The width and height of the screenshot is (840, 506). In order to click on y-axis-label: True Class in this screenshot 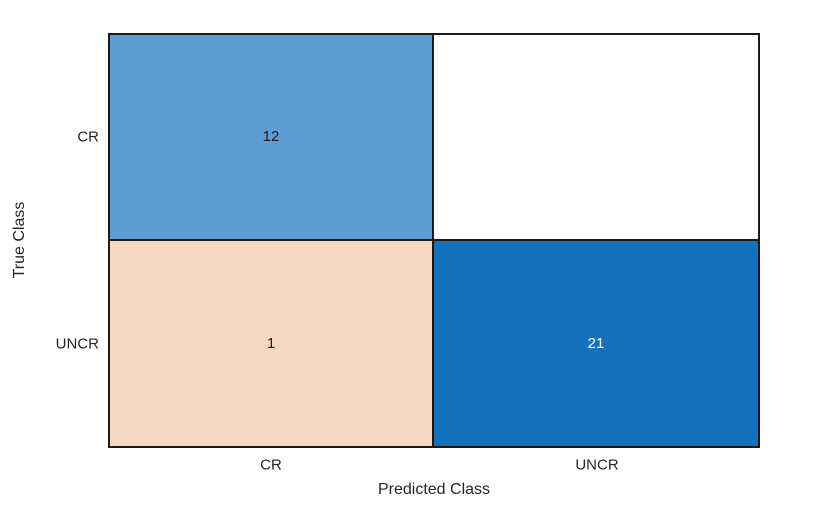, I will do `click(19, 240)`.